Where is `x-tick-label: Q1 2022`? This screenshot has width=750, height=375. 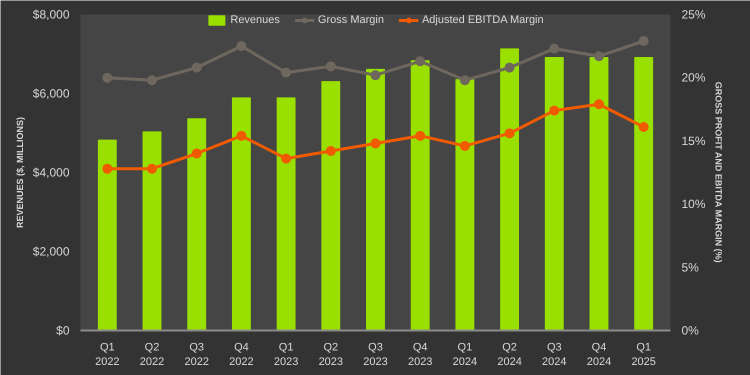 x-tick-label: Q1 2022 is located at coordinates (107, 355).